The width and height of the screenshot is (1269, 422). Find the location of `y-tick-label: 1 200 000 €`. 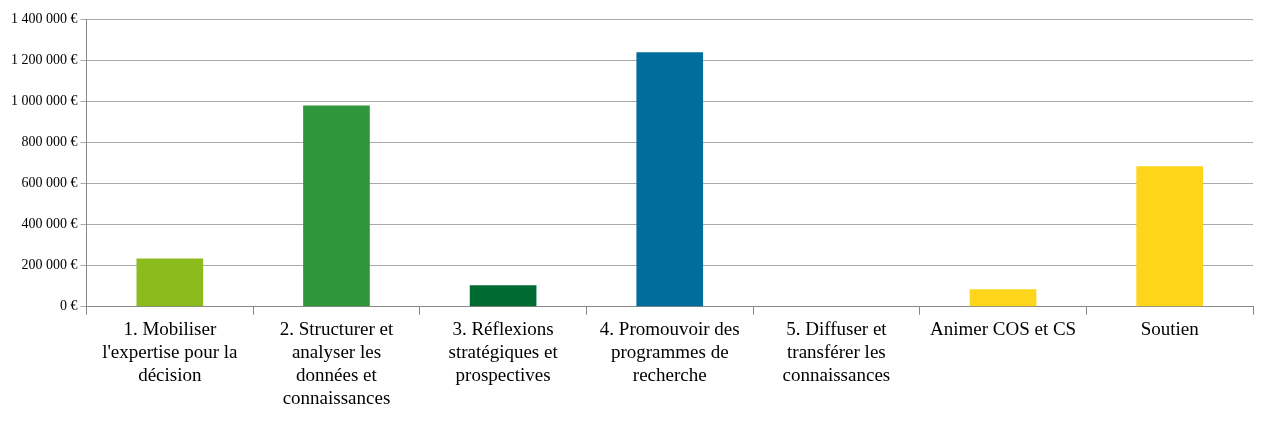

y-tick-label: 1 200 000 € is located at coordinates (44, 60).